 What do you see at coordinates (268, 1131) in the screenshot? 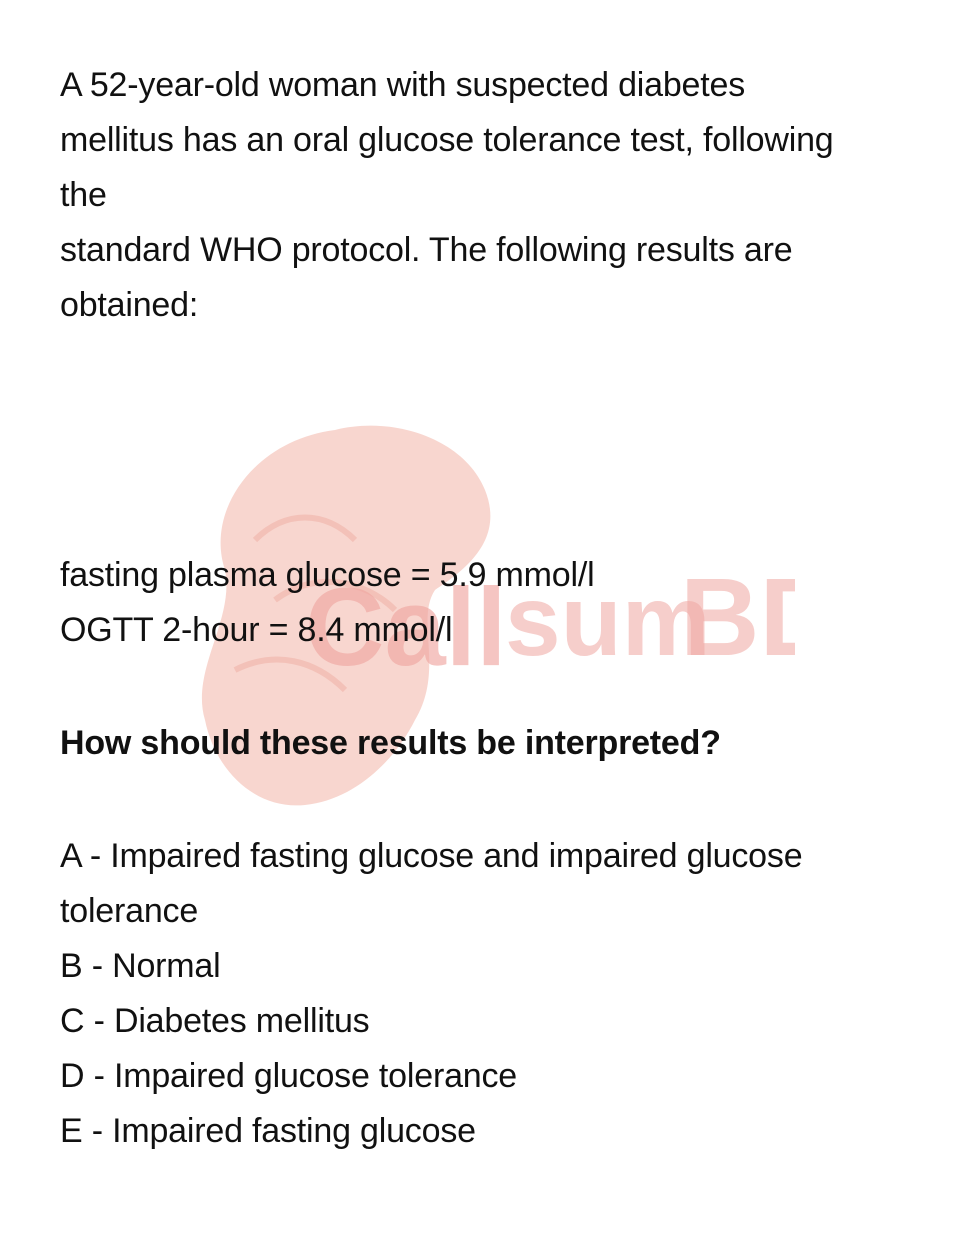
I see `option-e: E - Impaired fasting glucose` at bounding box center [268, 1131].